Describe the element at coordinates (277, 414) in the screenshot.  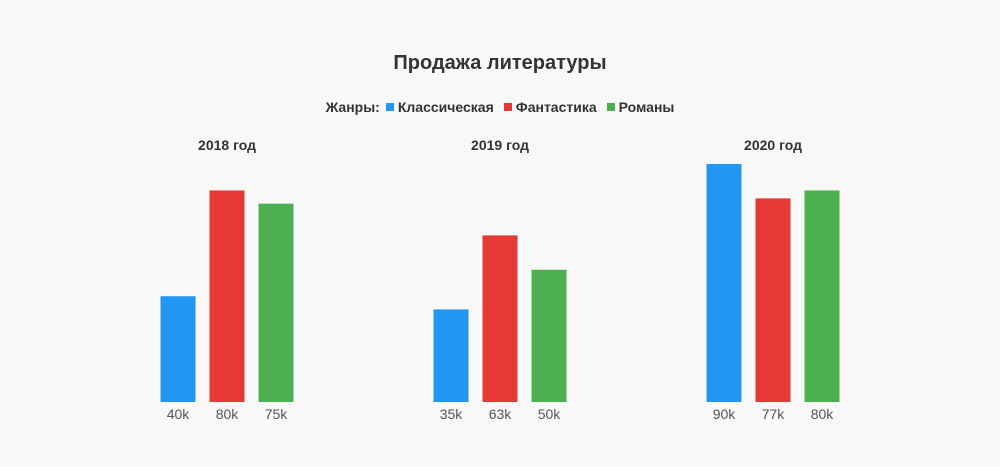
I see `value-label-2018-novels: 75k` at that location.